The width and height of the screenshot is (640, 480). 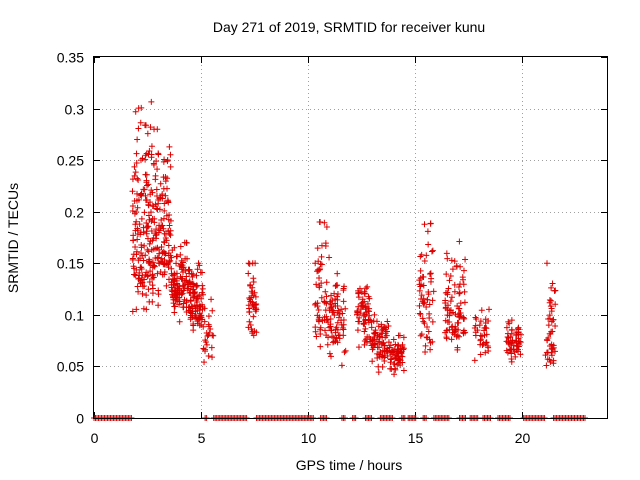 What do you see at coordinates (202, 438) in the screenshot?
I see `x-tick-label: 5` at bounding box center [202, 438].